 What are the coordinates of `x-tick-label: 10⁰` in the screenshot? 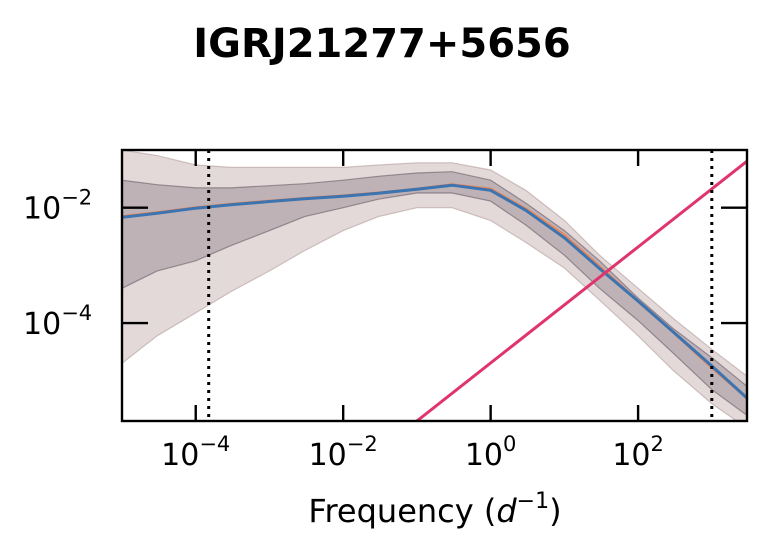 It's located at (491, 452).